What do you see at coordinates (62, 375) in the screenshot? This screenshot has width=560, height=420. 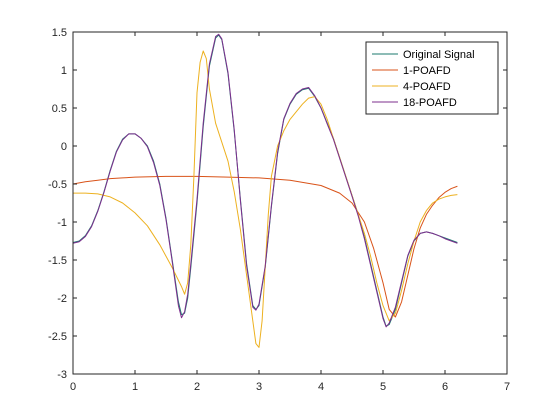 I see `y-tick-label-0: -3` at bounding box center [62, 375].